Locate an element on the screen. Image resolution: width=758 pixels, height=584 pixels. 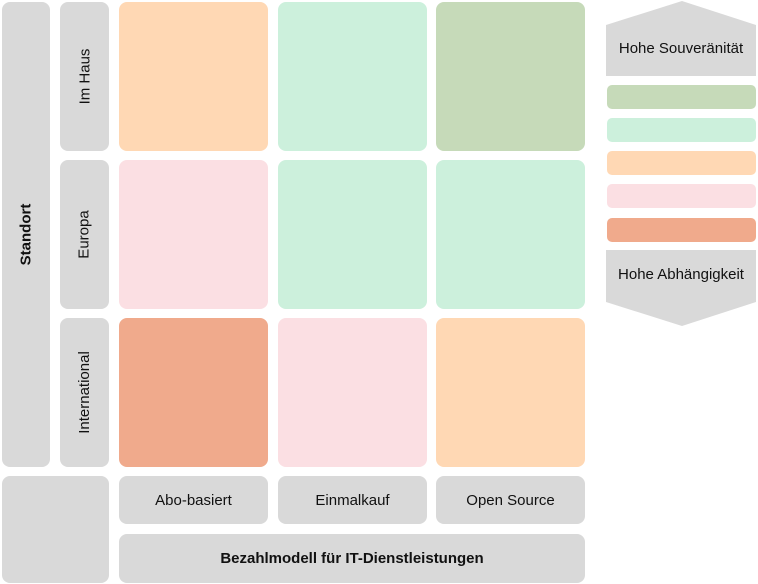
col-label-text: Einmalkauf is located at coordinates (352, 500).